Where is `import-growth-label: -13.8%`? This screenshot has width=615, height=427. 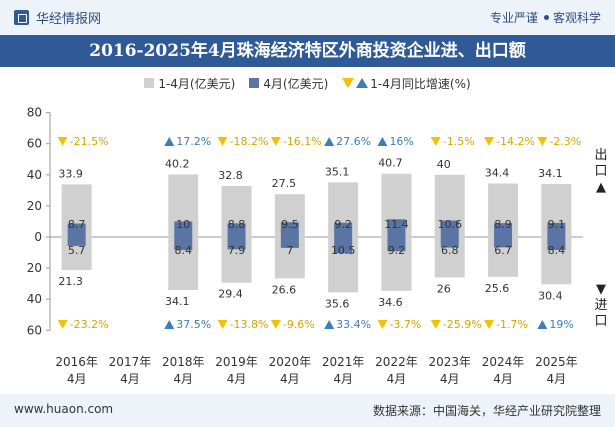
import-growth-label: -13.8% is located at coordinates (249, 324).